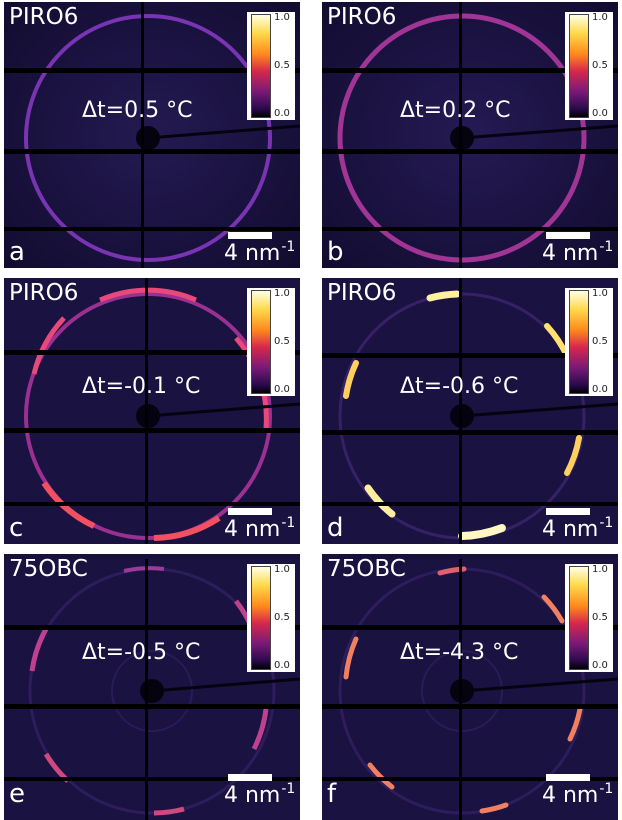 This screenshot has width=622, height=820. Describe the element at coordinates (455, 110) in the screenshot. I see `temperature-label: Δt=0.2 °C` at that location.